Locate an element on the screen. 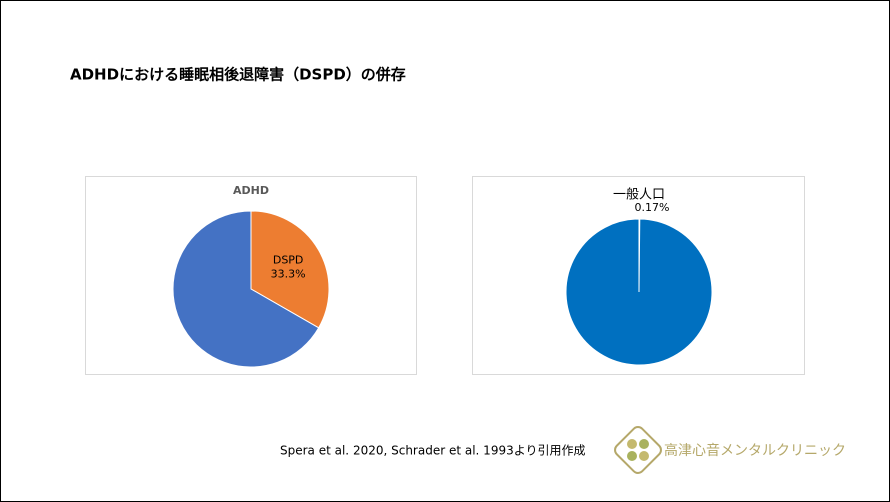 The width and height of the screenshot is (890, 502). logo-icon is located at coordinates (638, 450).